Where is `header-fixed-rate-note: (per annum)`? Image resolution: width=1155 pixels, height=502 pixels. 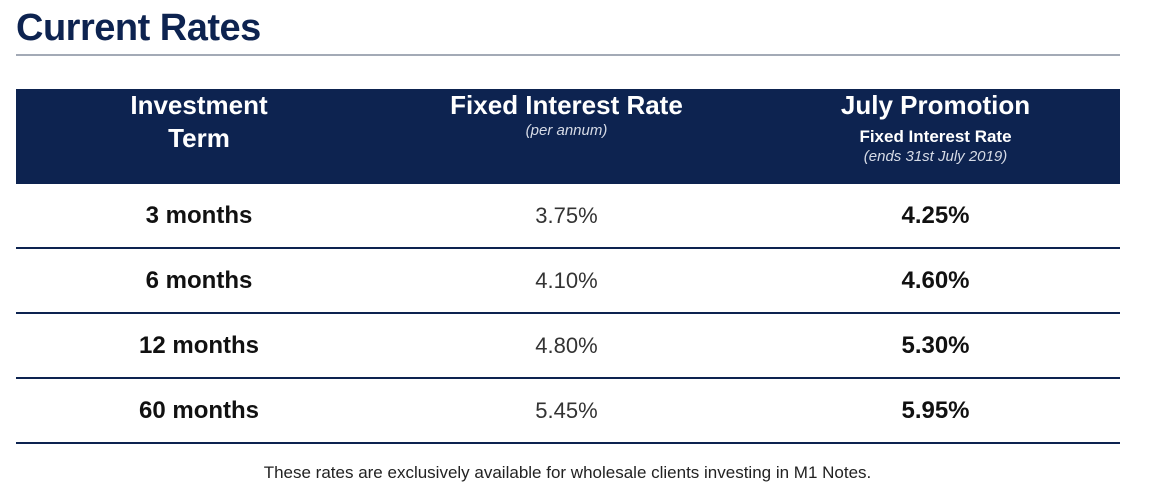 header-fixed-rate-note: (per annum) is located at coordinates (566, 130).